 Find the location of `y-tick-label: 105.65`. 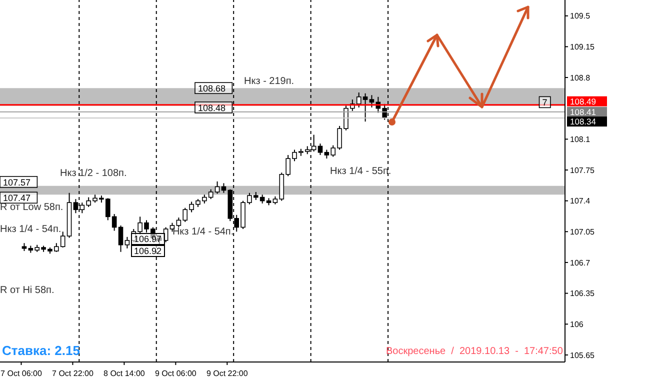

y-tick-label: 105.65 is located at coordinates (583, 355).